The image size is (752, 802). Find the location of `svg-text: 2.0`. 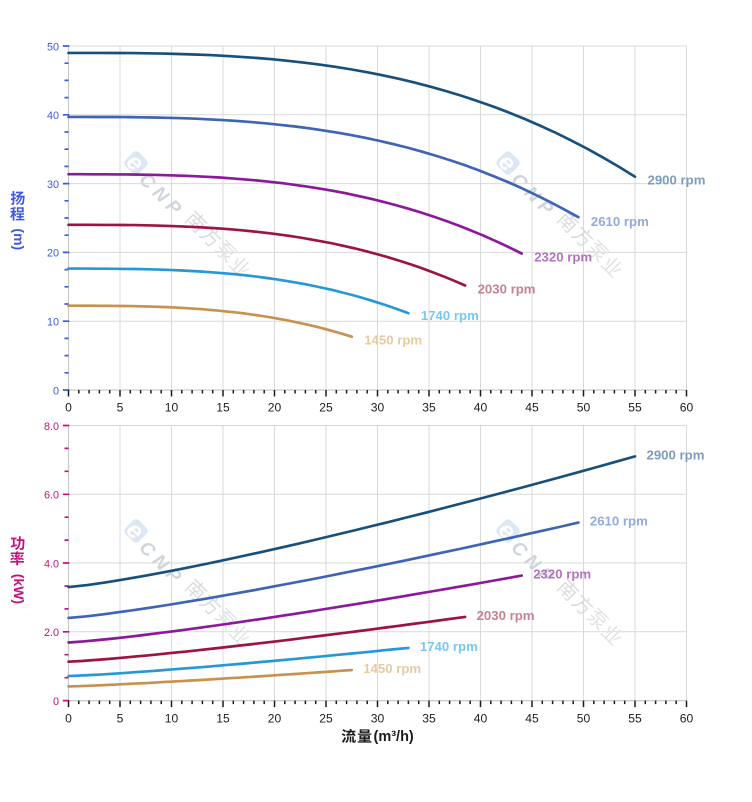

svg-text: 2.0 is located at coordinates (51, 633).